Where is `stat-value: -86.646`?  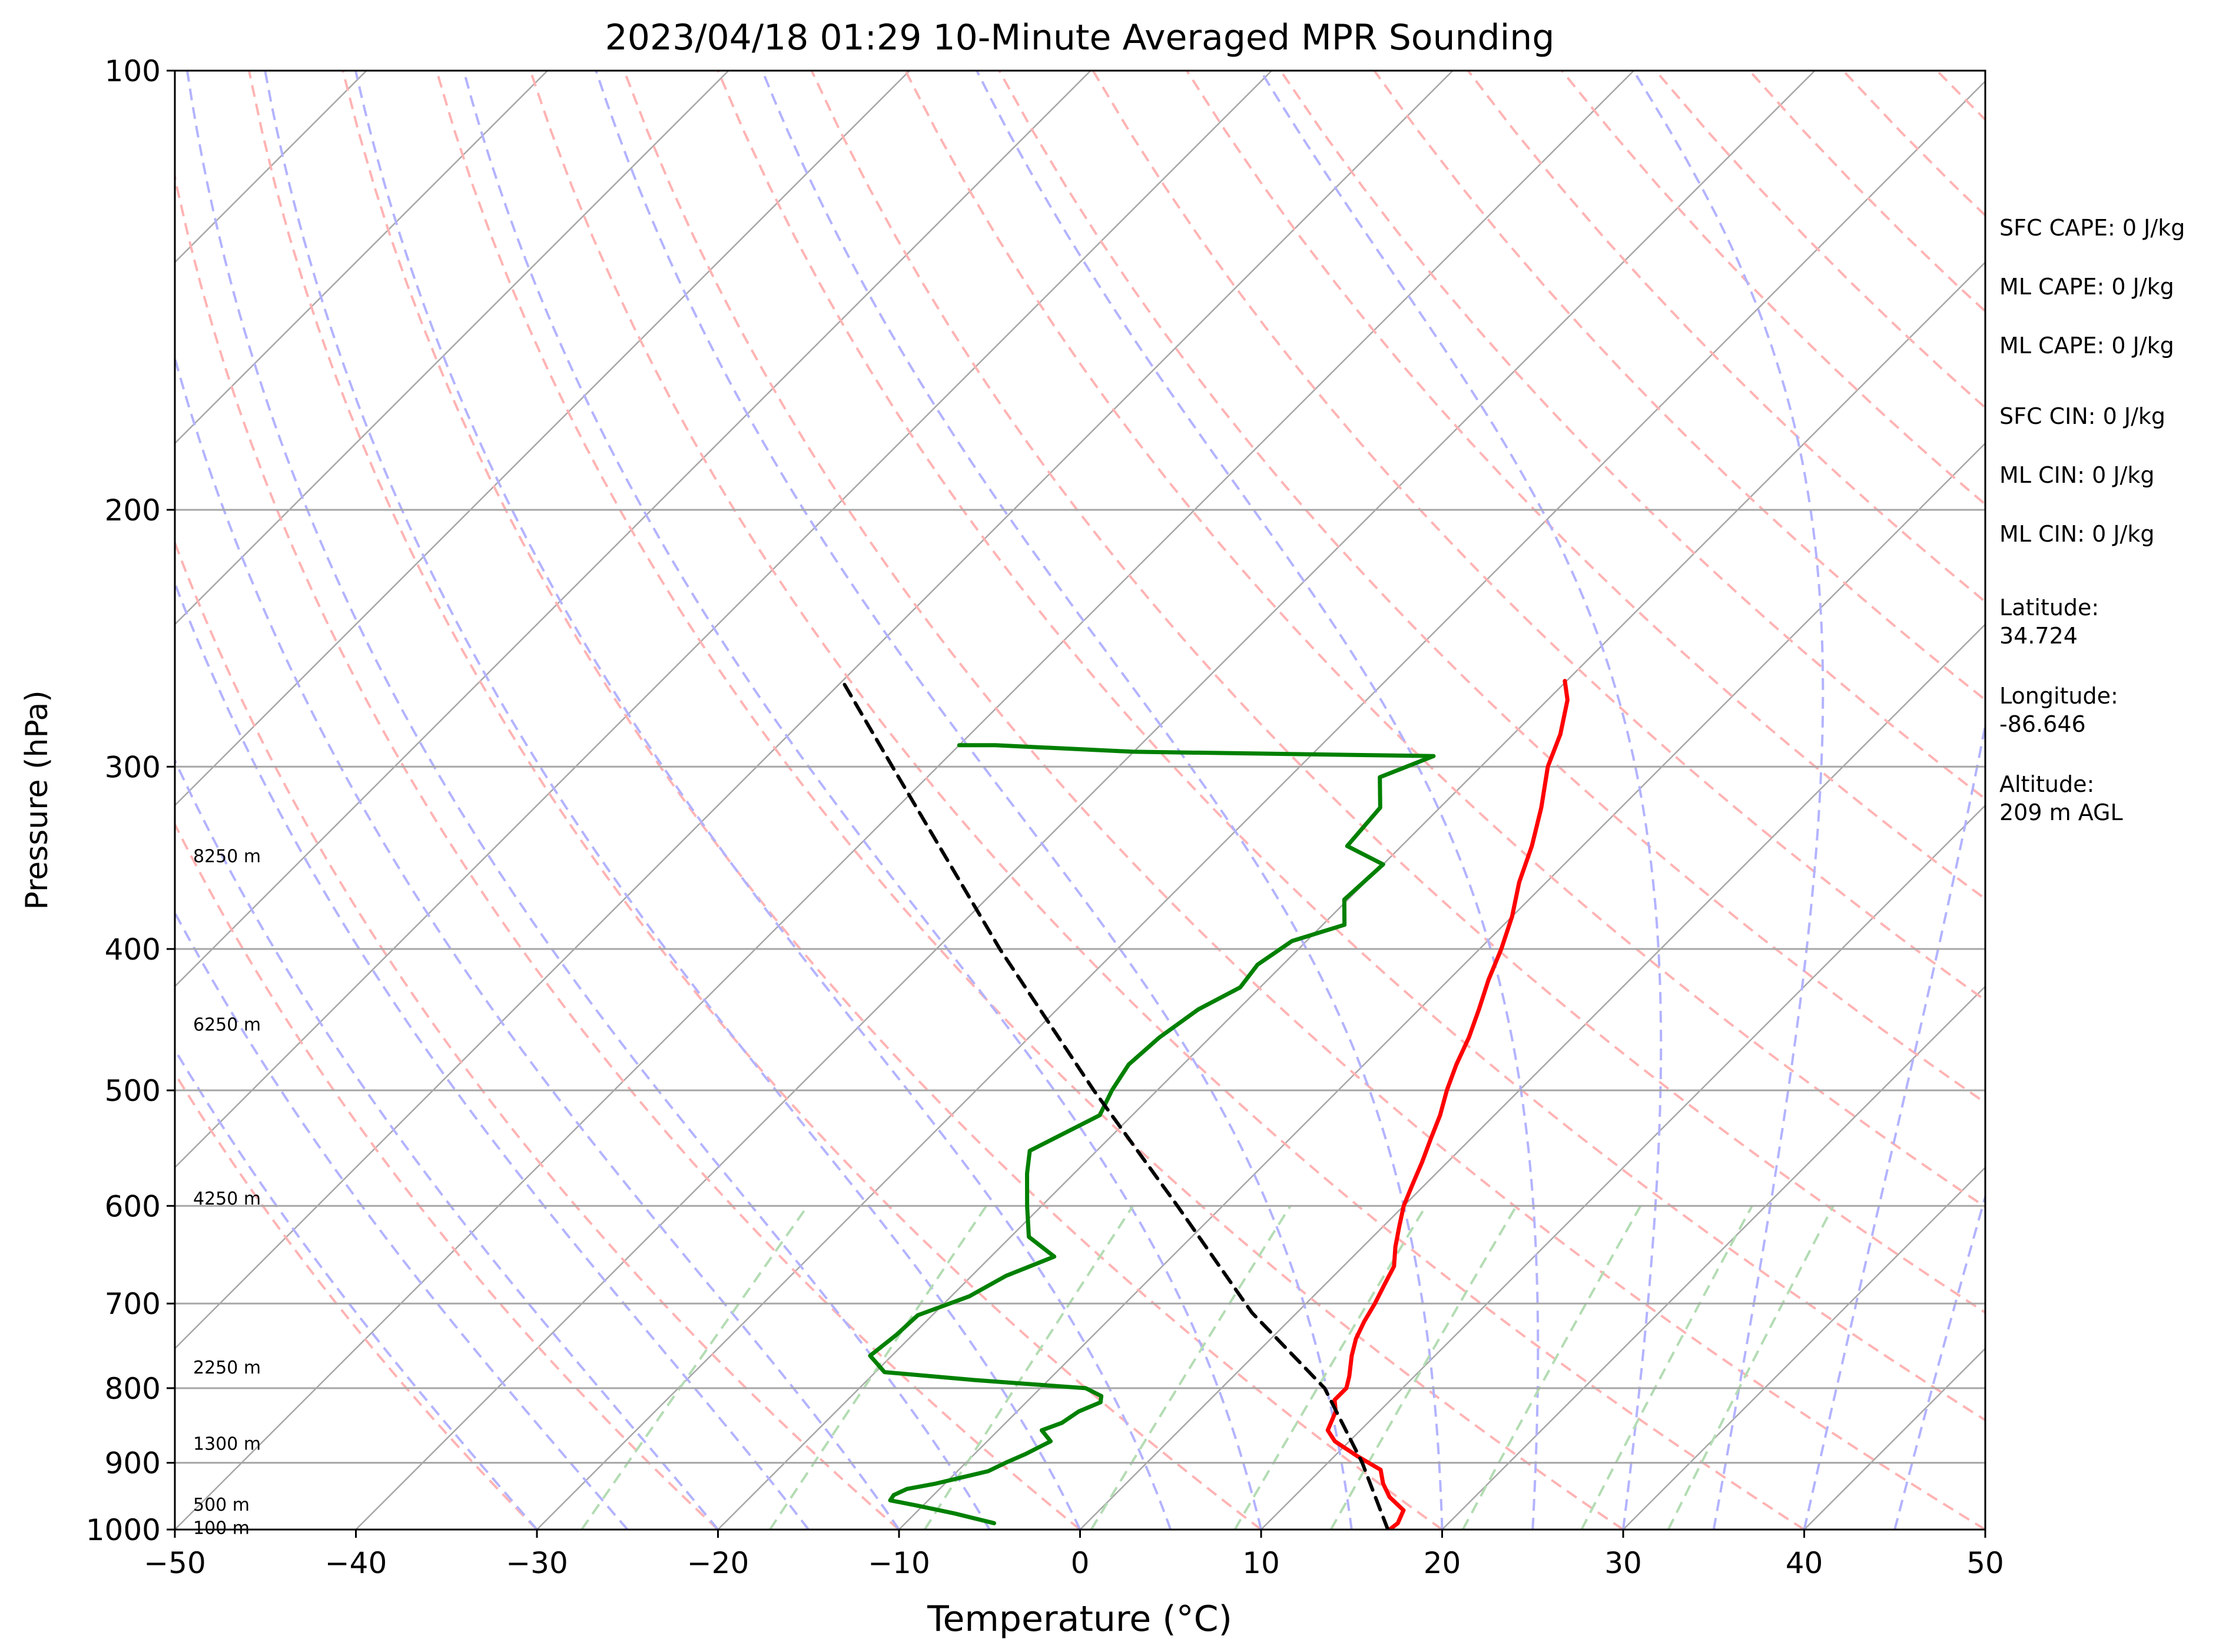
stat-value: -86.646 is located at coordinates (2043, 724).